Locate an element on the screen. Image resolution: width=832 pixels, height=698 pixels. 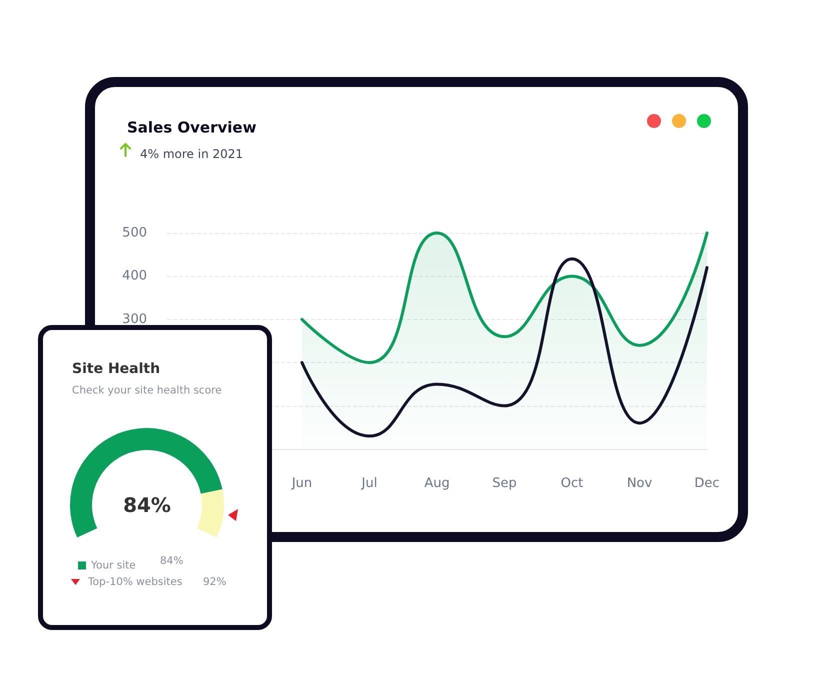
legend-label: Your site is located at coordinates (113, 566).